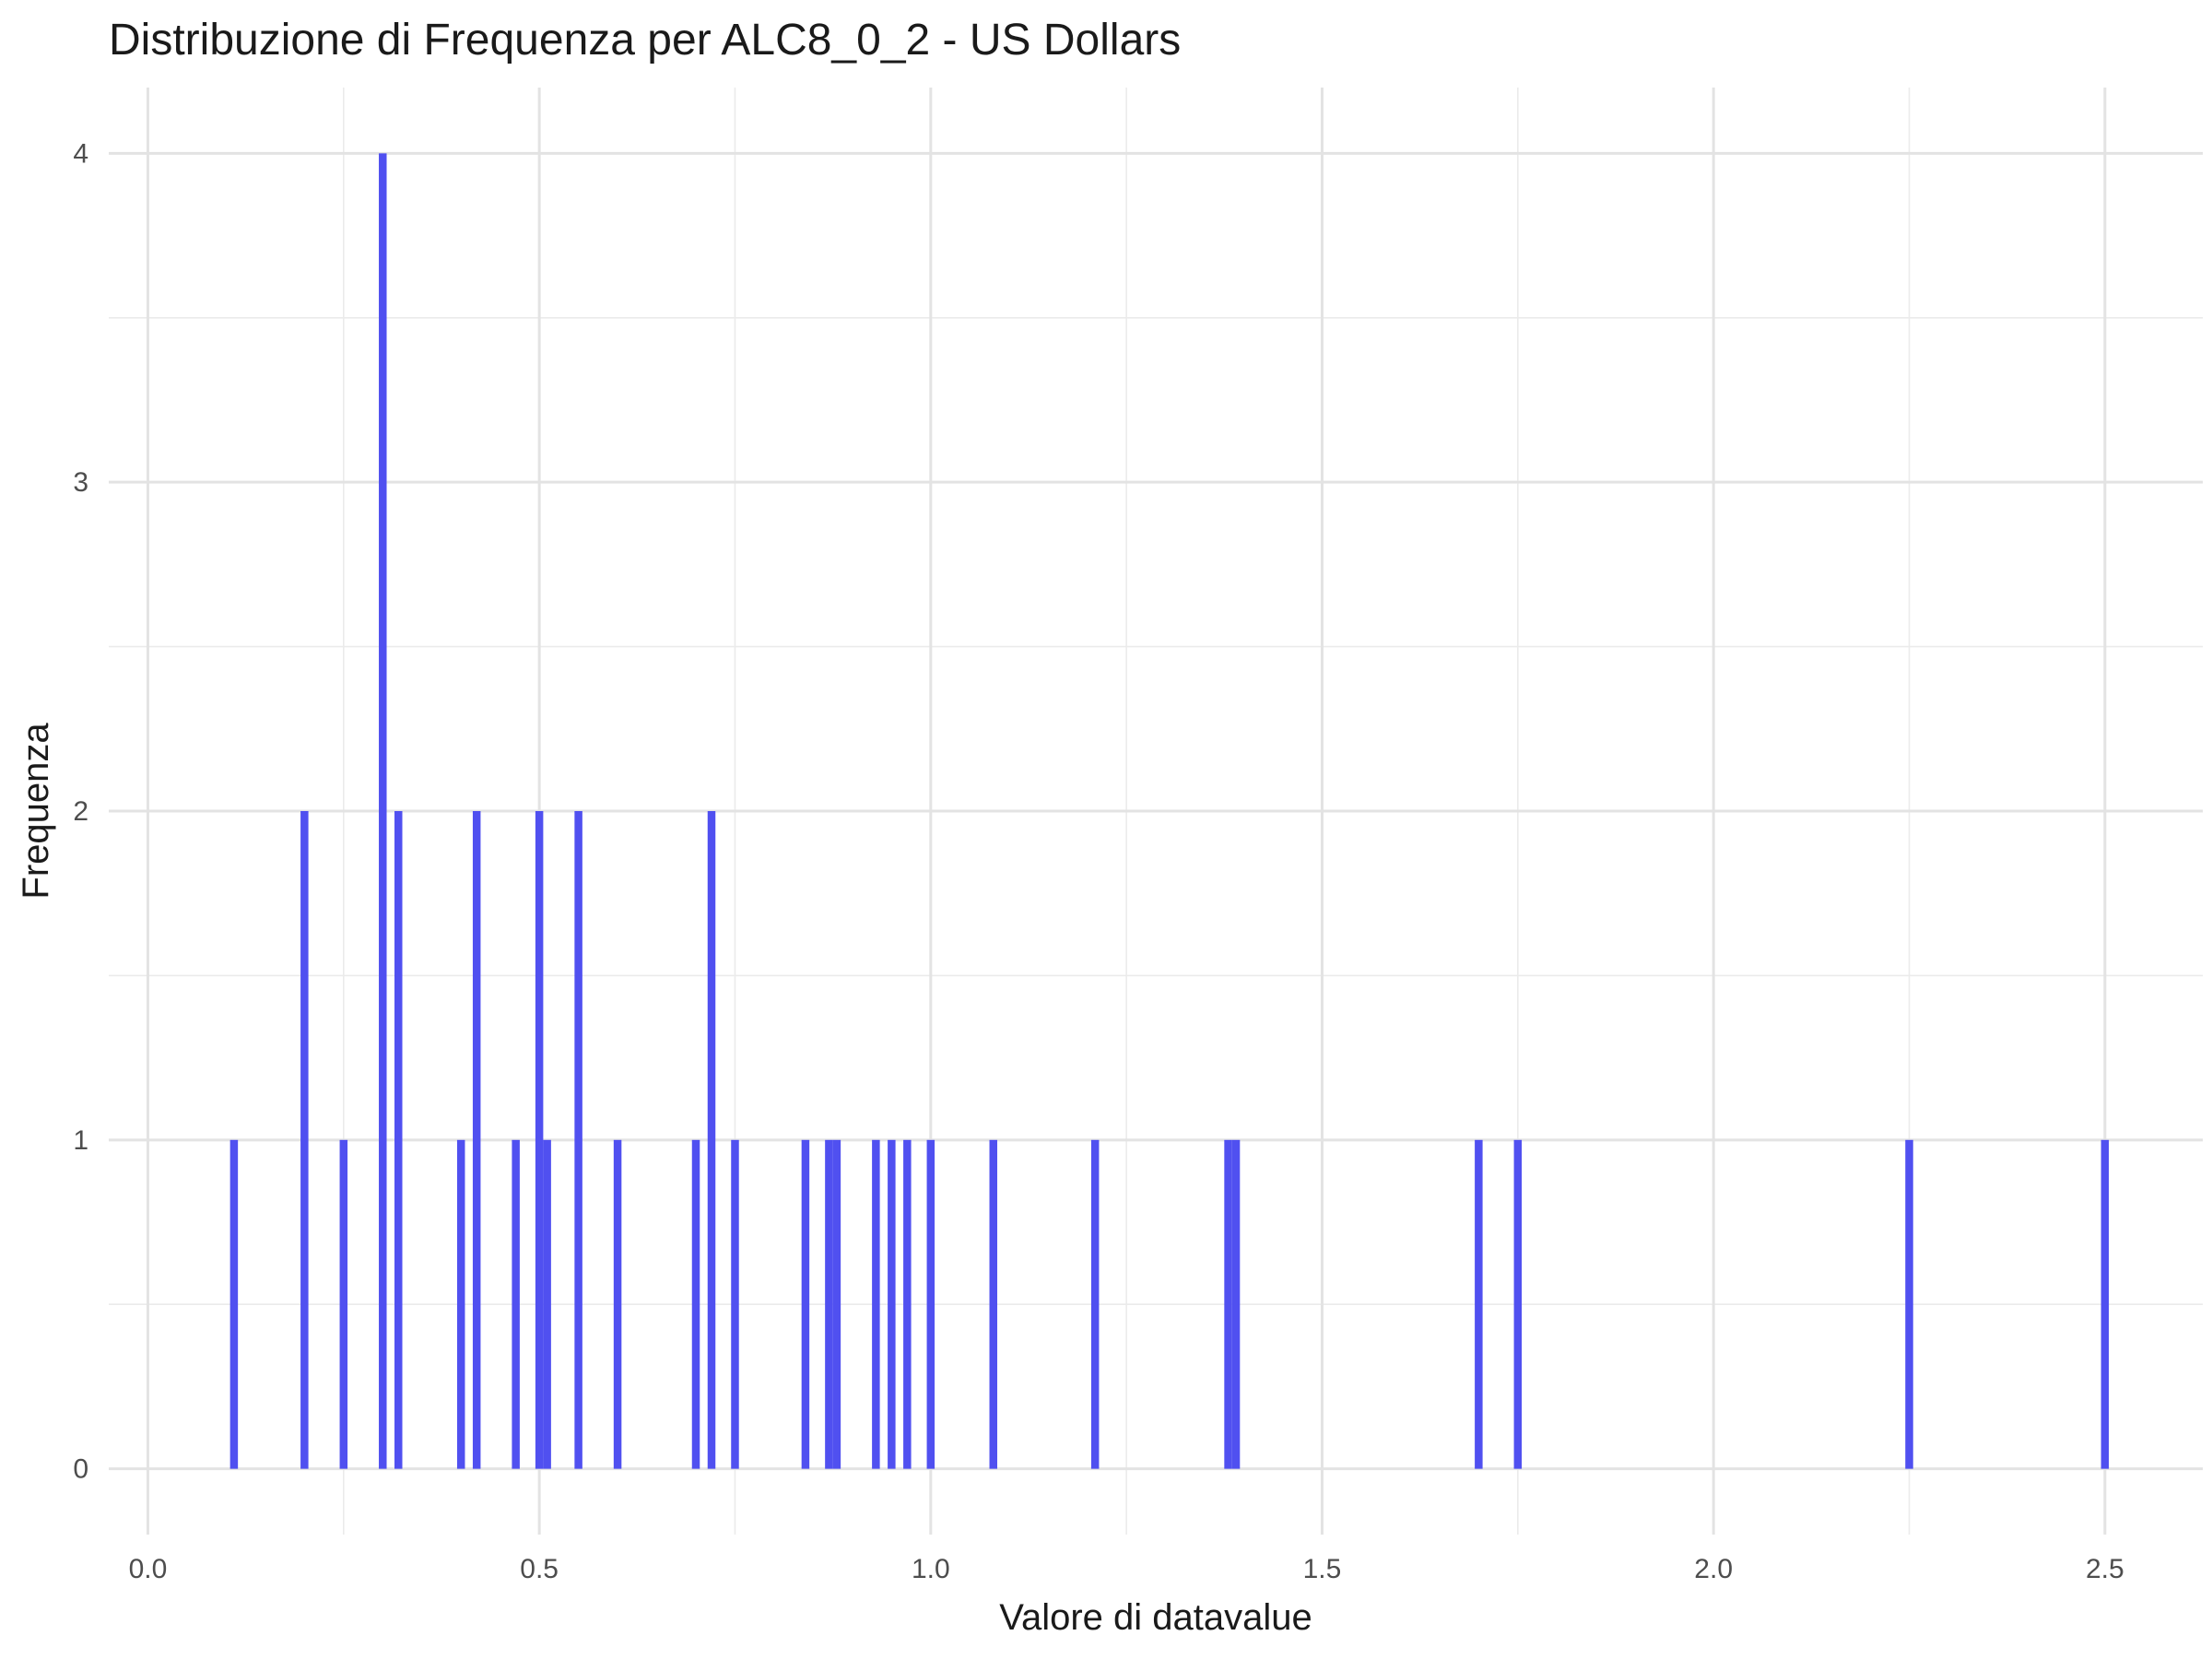 The height and width of the screenshot is (1659, 2212). What do you see at coordinates (1155, 1617) in the screenshot?
I see `x-axis-title: Valore di datavalue` at bounding box center [1155, 1617].